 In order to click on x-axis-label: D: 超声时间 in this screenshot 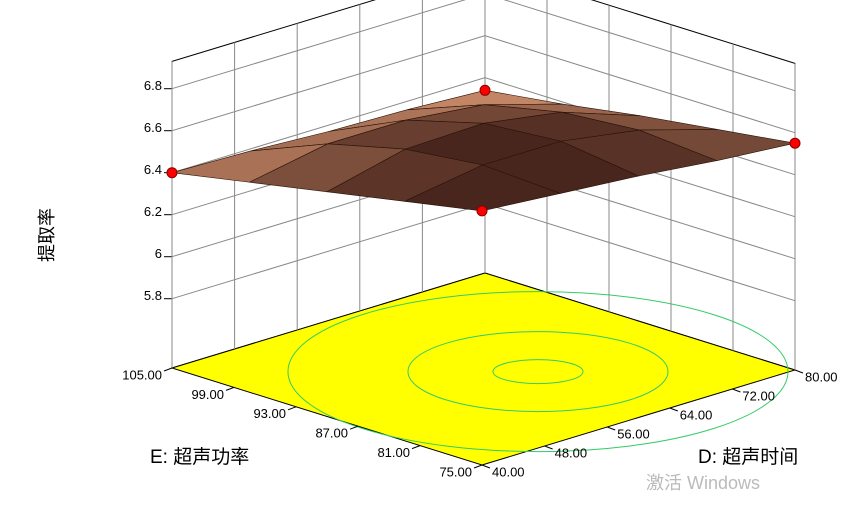, I will do `click(748, 457)`.